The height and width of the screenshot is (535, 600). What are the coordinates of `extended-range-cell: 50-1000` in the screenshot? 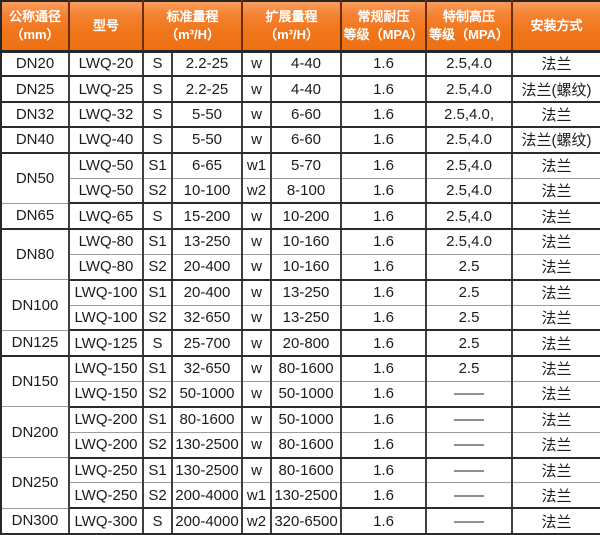 It's located at (307, 419).